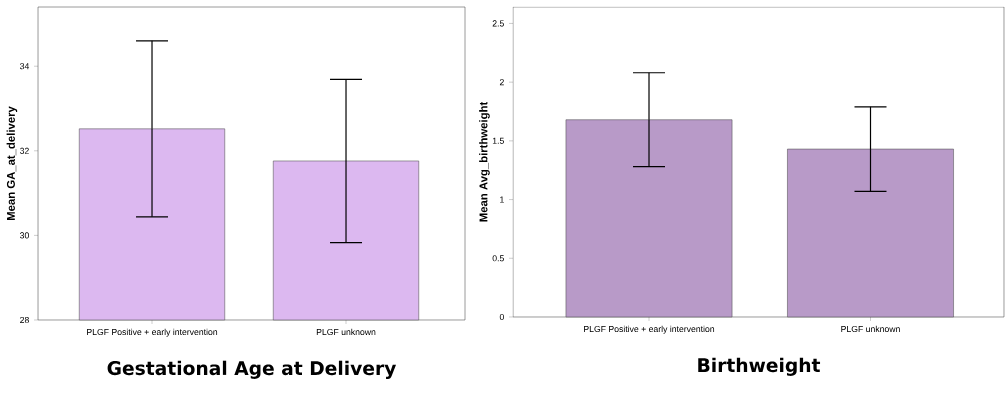  I want to click on y-tick-label: 1.5, so click(498, 140).